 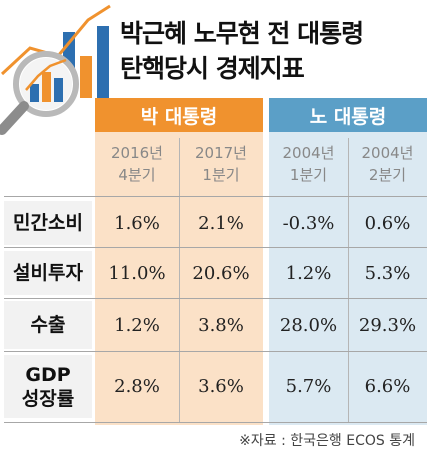 I want to click on table-cell: 3.8%, so click(x=221, y=325).